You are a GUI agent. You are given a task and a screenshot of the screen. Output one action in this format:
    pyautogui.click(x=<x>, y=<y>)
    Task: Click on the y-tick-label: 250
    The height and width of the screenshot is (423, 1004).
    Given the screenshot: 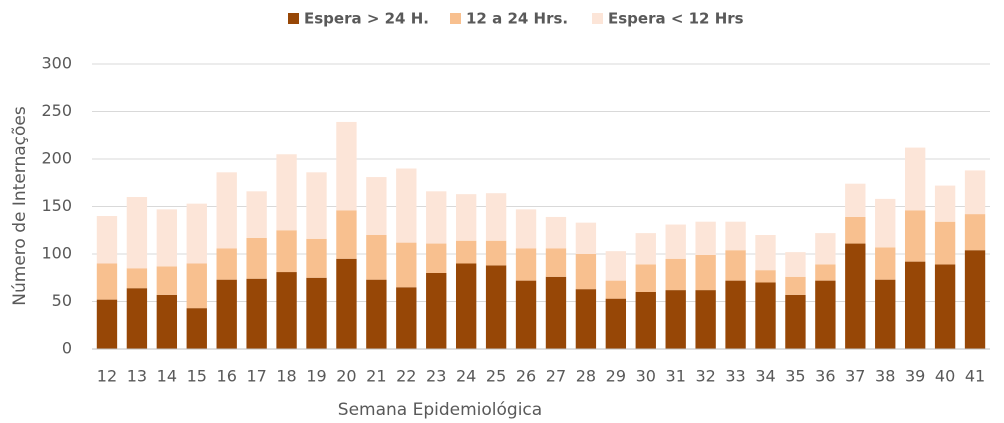 What is the action you would take?
    pyautogui.click(x=56, y=110)
    